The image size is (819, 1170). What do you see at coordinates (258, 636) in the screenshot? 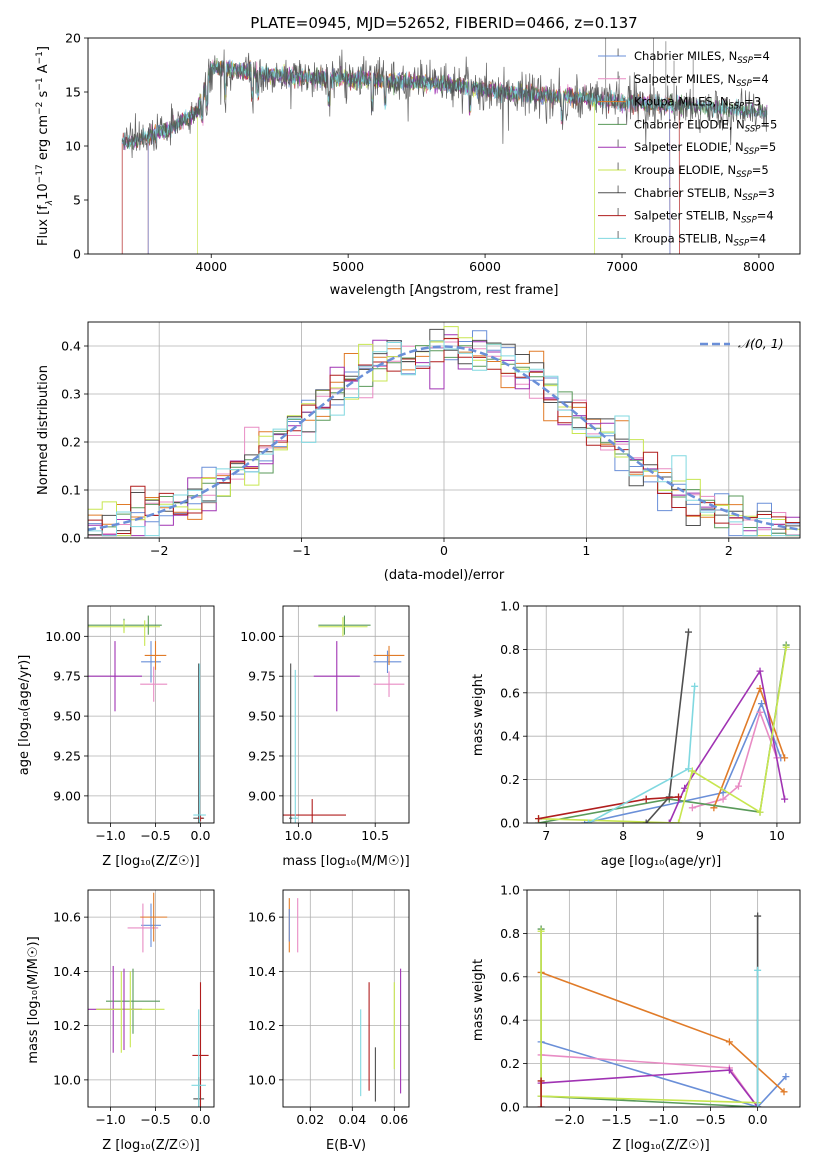
I see `y-tick-label: 10.00` at bounding box center [258, 636].